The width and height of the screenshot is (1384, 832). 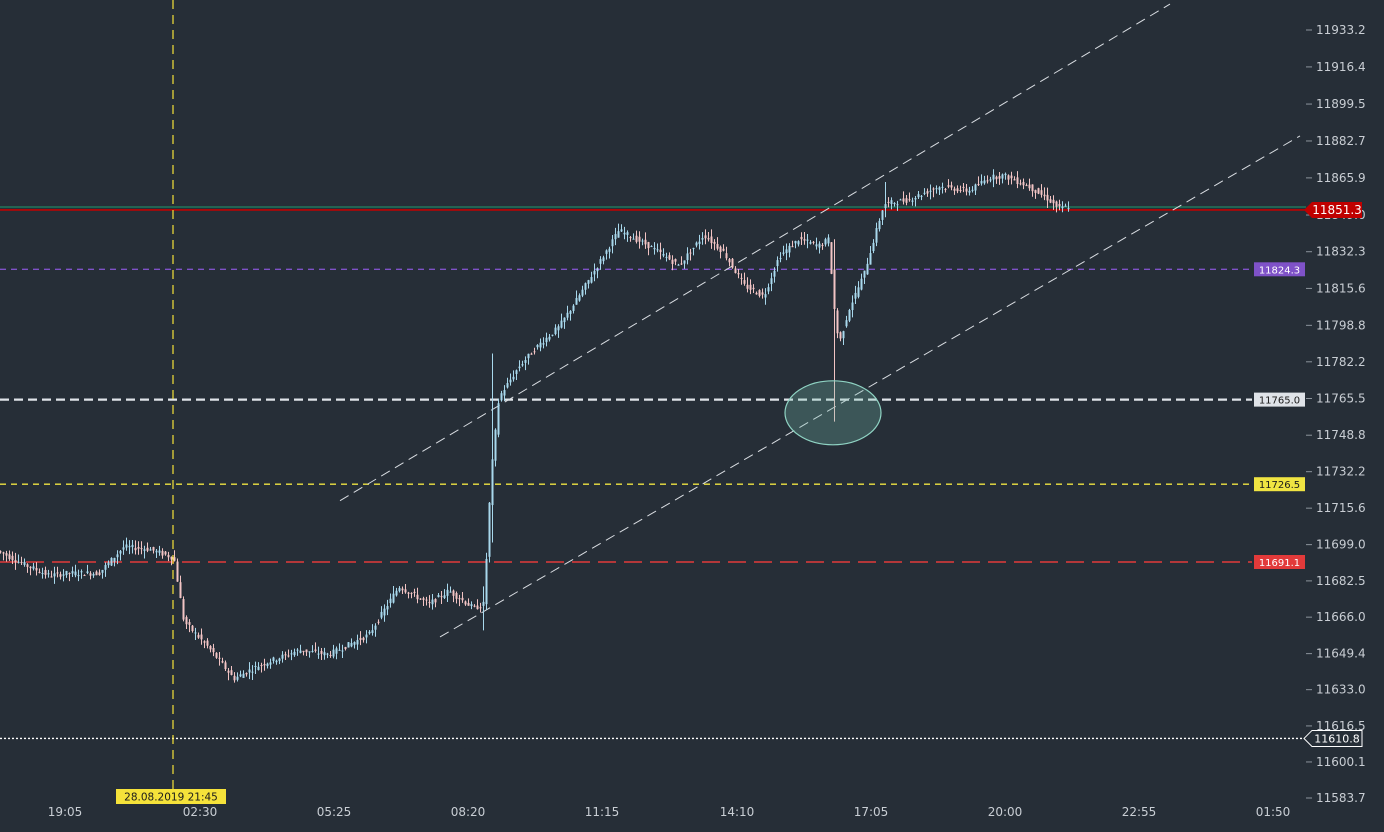 I want to click on red-level: 11691.1, so click(x=652, y=561).